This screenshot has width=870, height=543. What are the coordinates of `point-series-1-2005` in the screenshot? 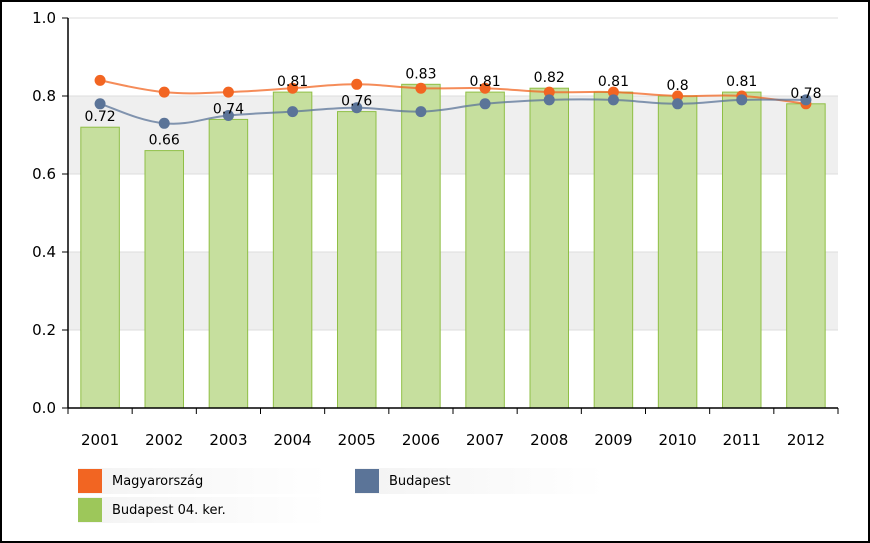 It's located at (357, 108).